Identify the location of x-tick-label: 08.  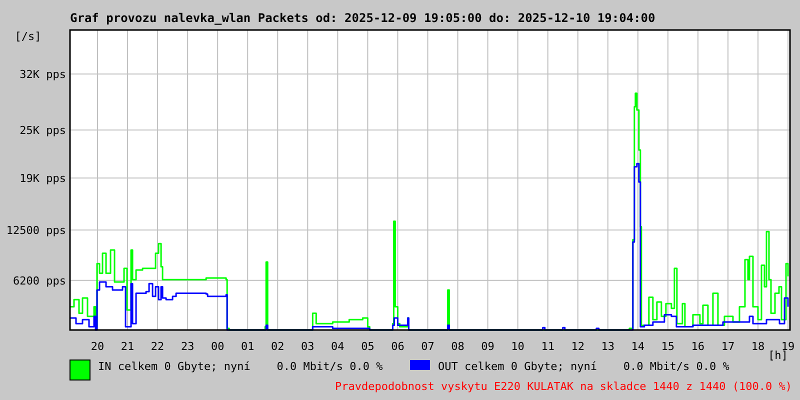
(457, 346).